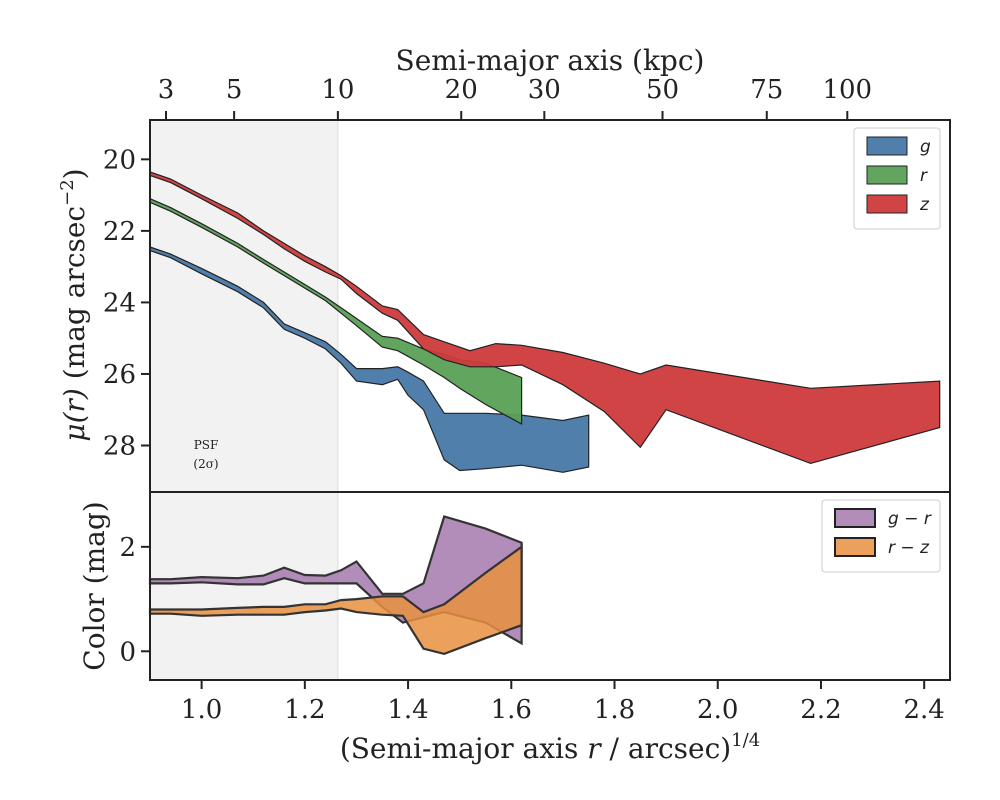 This screenshot has width=1000, height=800. I want to click on xlabel-main: (Semi-major axis, so click(463, 748).